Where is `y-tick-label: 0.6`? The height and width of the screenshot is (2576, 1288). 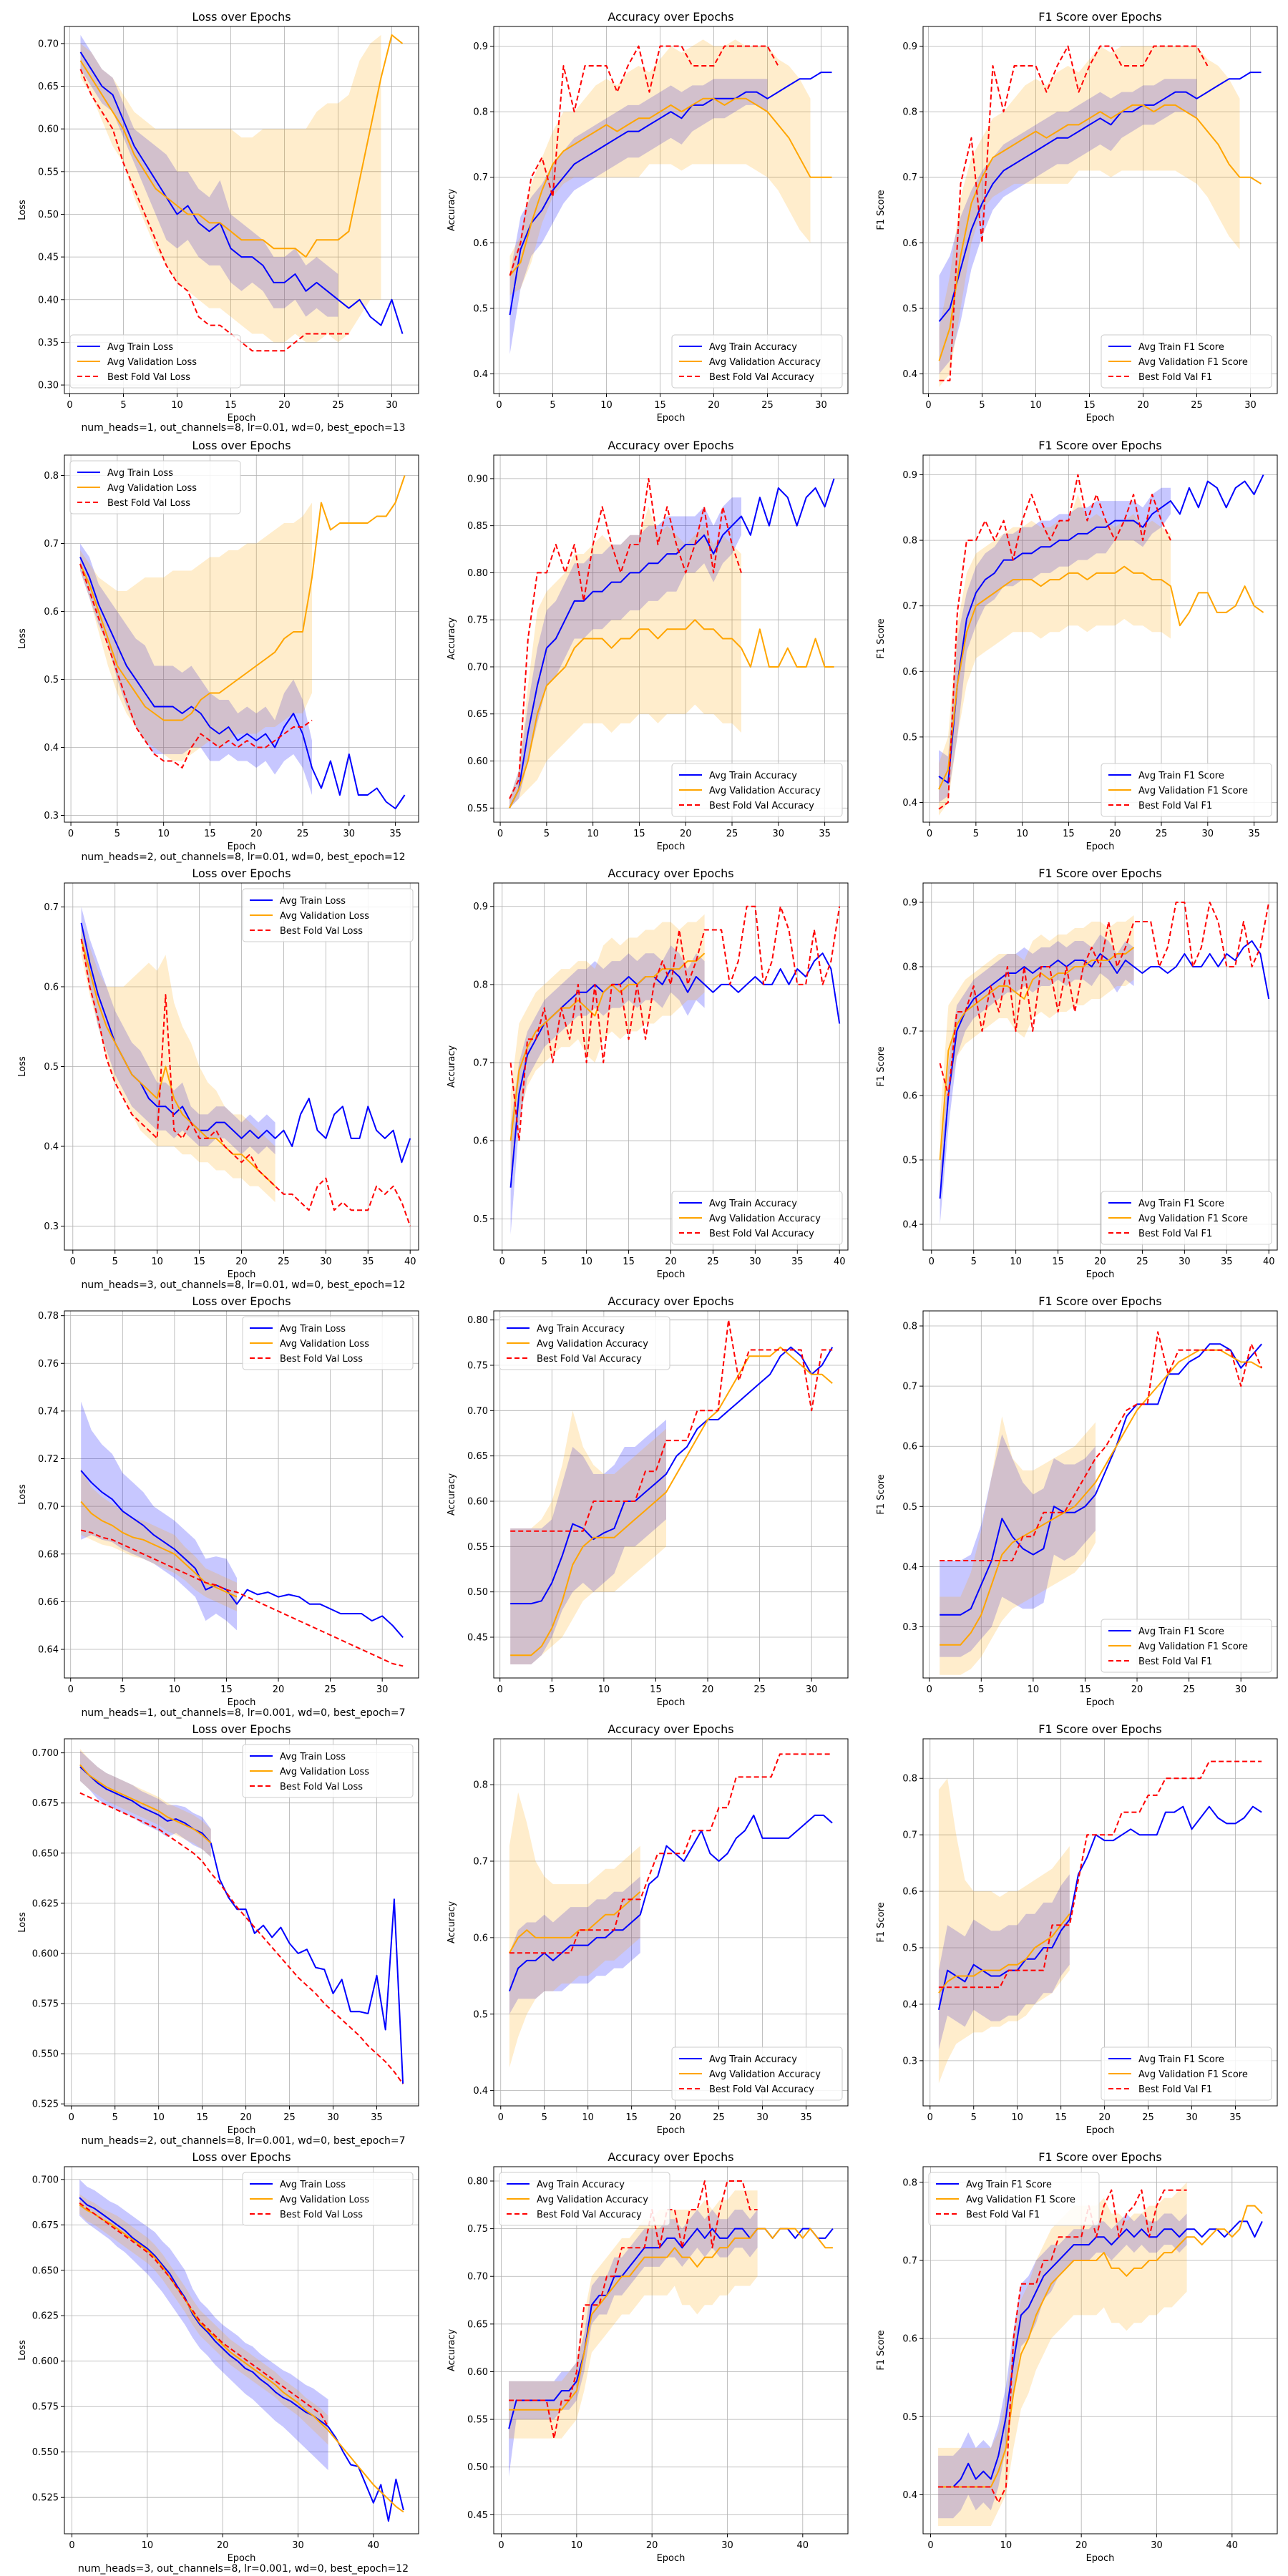 y-tick-label: 0.6 is located at coordinates (909, 1892).